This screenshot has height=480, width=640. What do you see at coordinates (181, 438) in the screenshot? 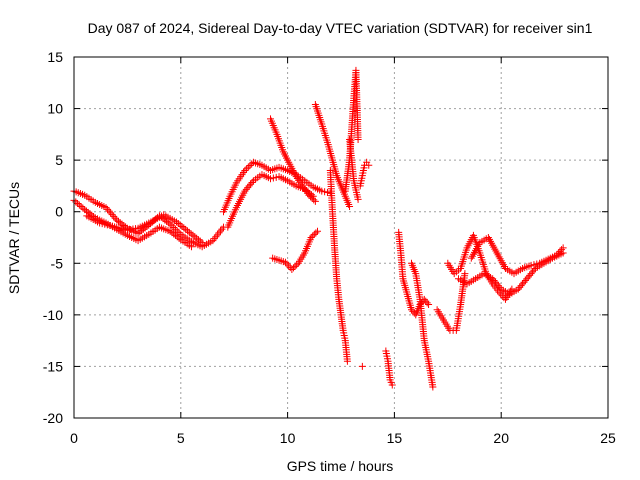
I see `x-tick-label: 5` at bounding box center [181, 438].